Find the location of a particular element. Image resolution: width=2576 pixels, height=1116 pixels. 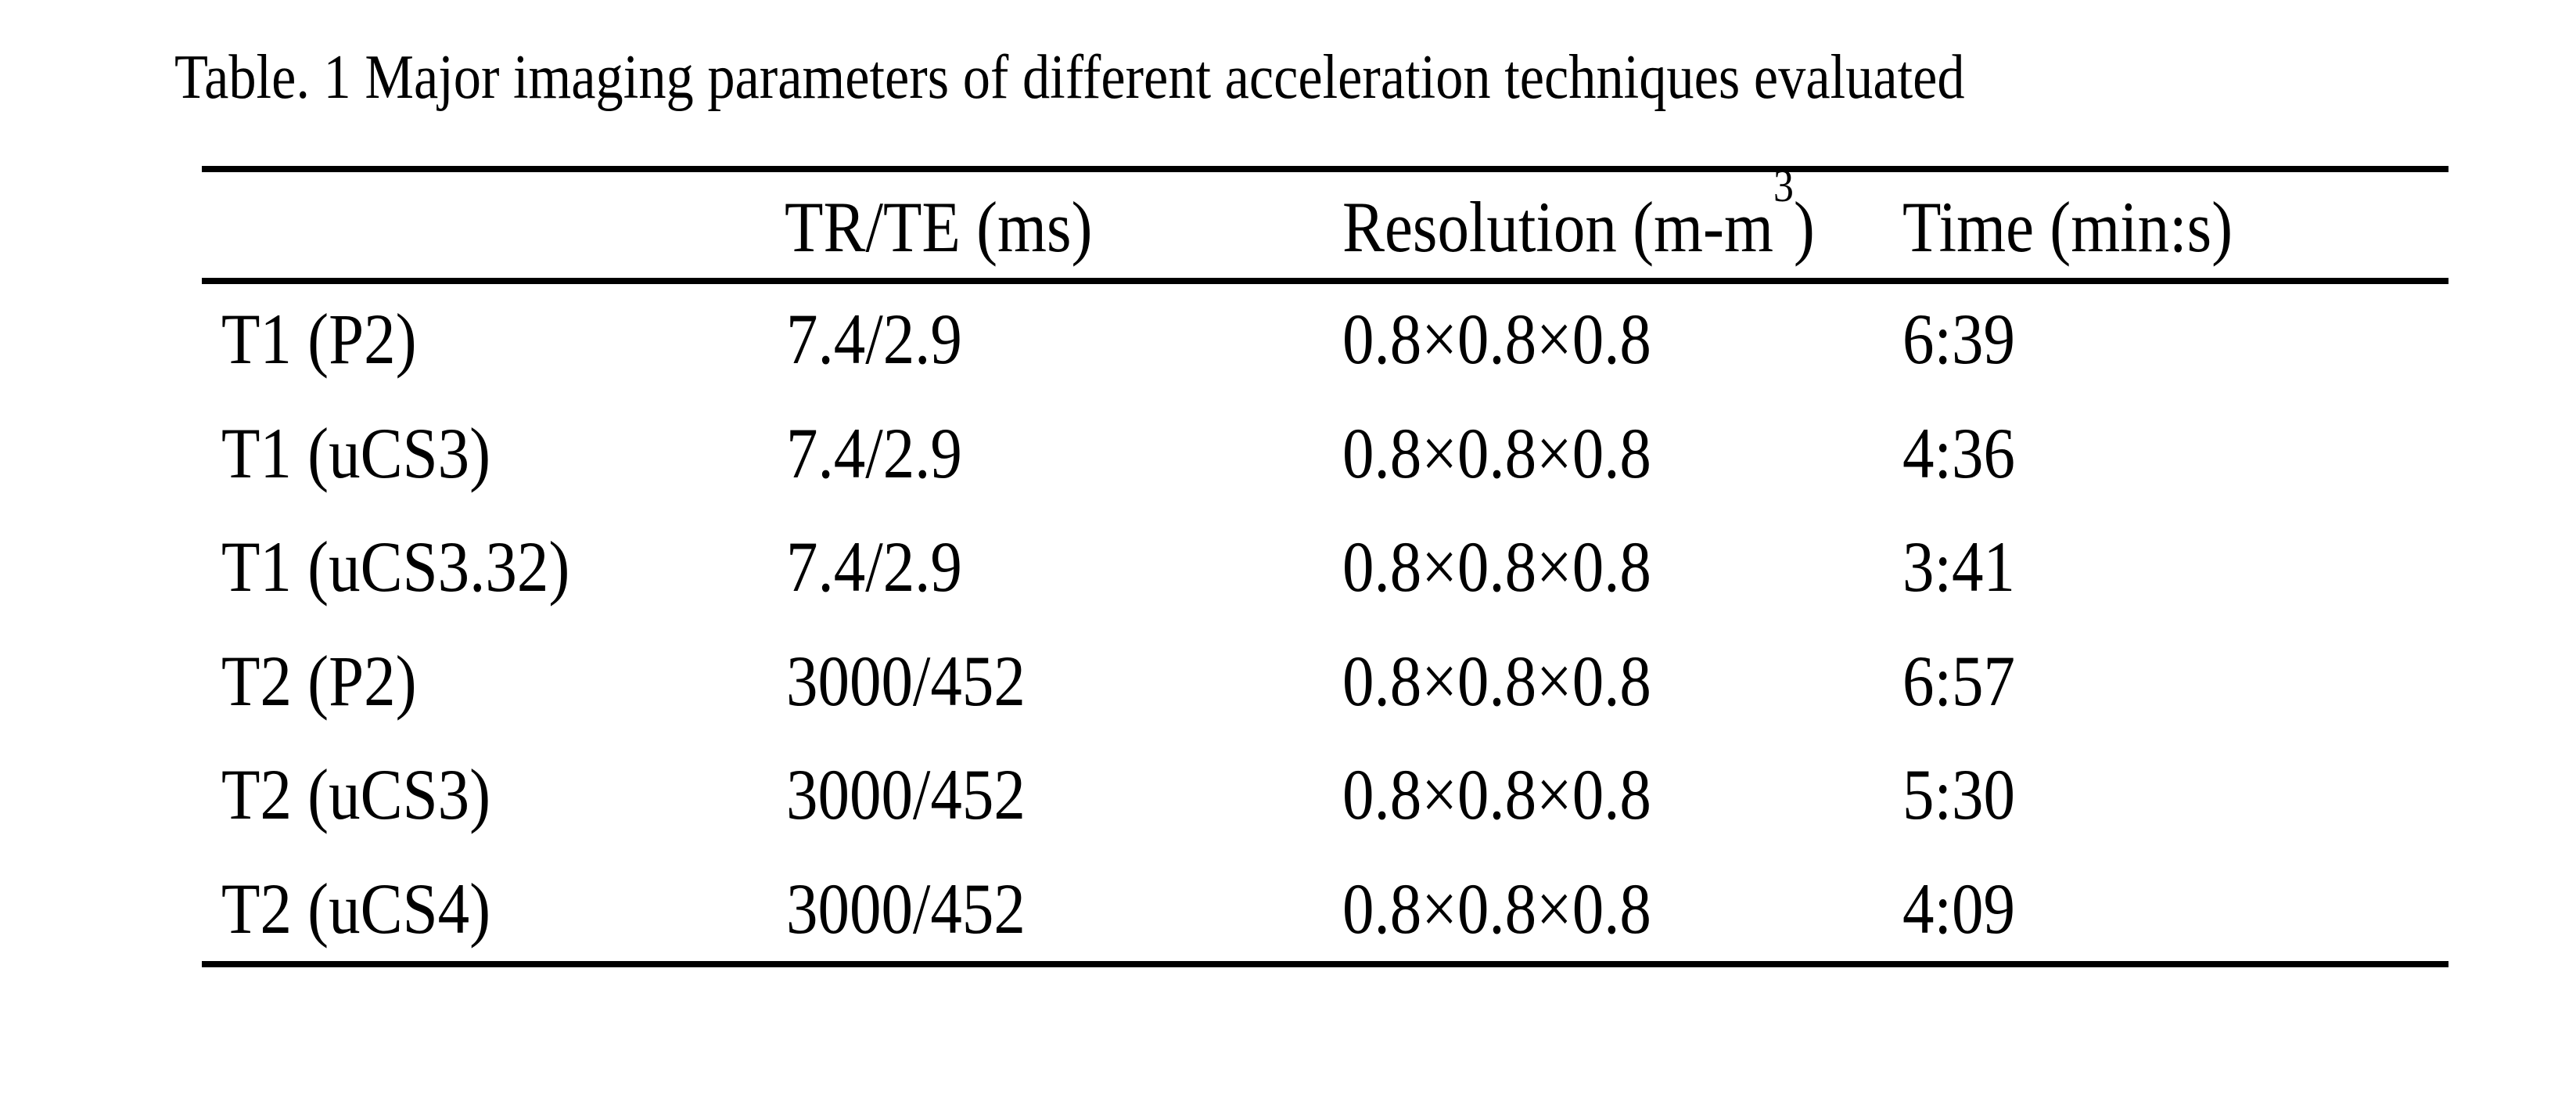

sequence-cell: T2 (uCS3) is located at coordinates (356, 794).